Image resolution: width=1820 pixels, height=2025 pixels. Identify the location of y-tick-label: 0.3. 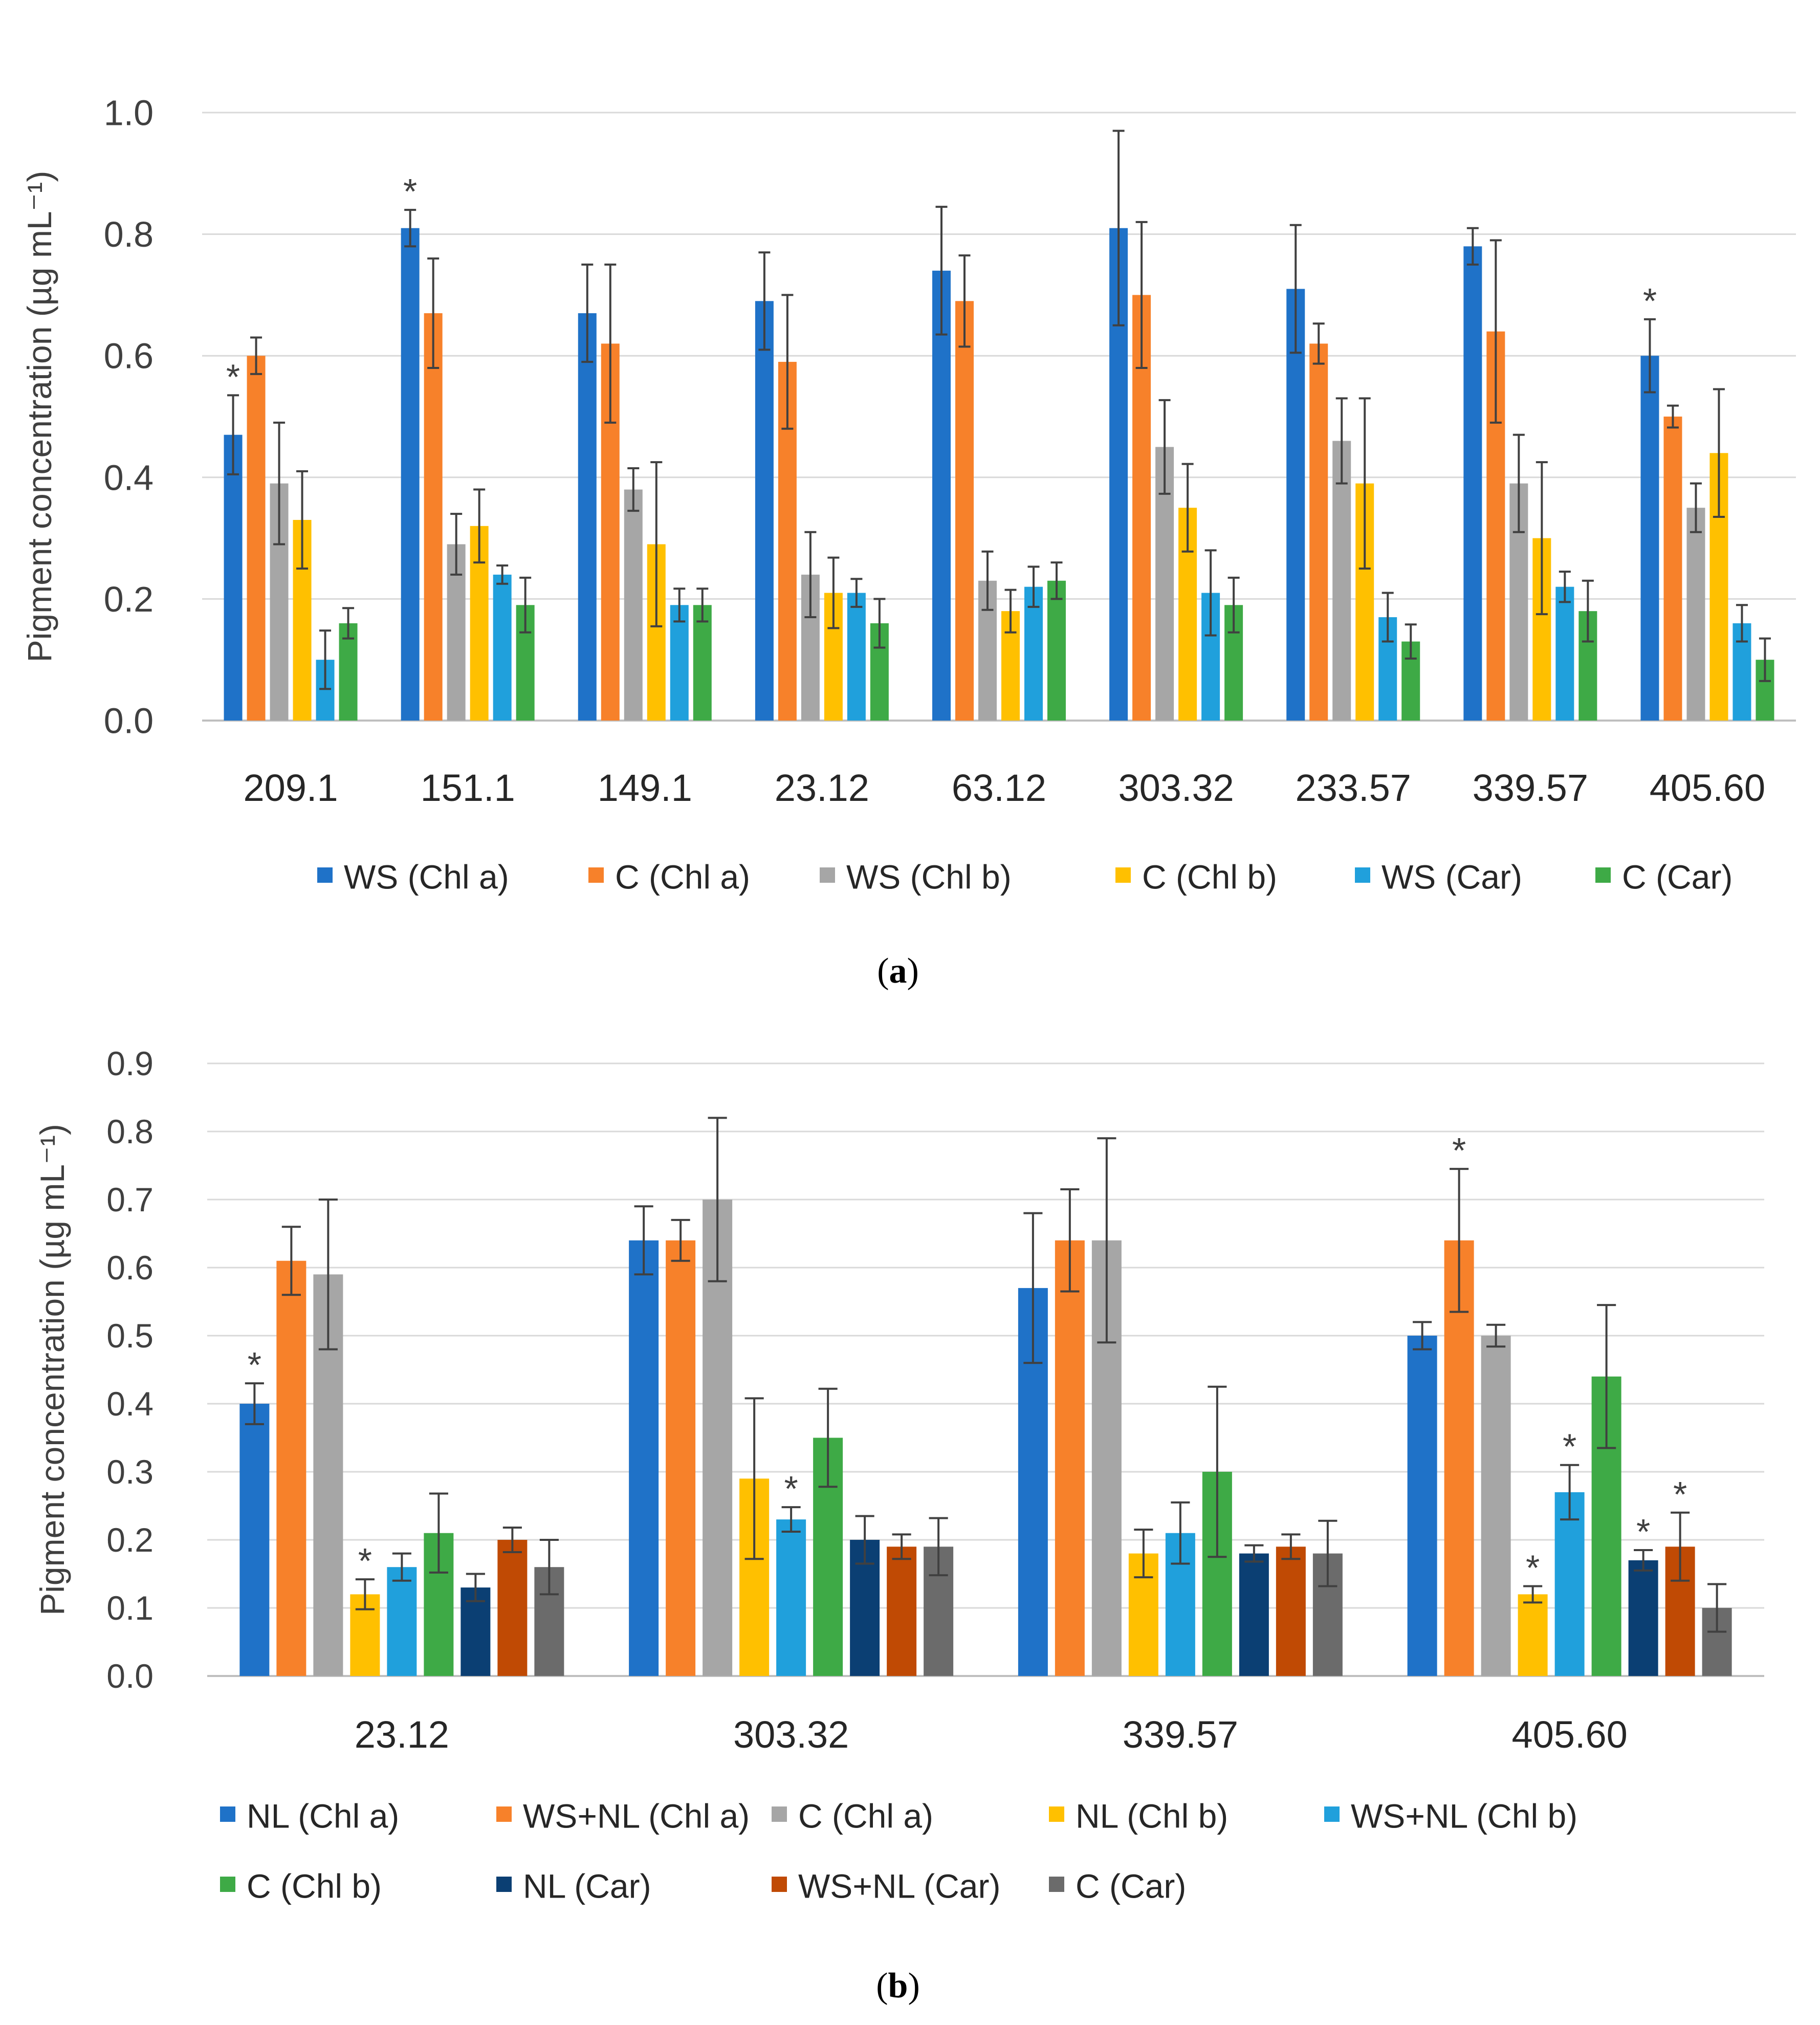
(130, 1472).